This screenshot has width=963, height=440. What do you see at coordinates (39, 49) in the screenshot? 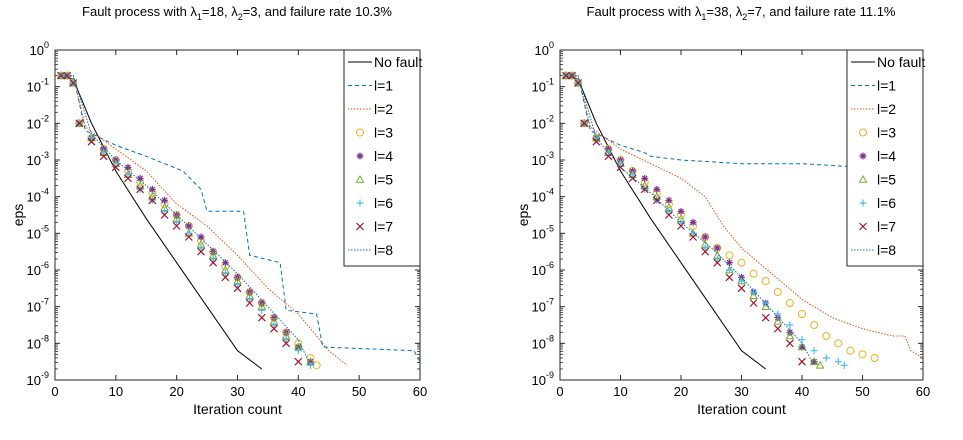
I see `y-tick-label: 10⁰` at bounding box center [39, 49].